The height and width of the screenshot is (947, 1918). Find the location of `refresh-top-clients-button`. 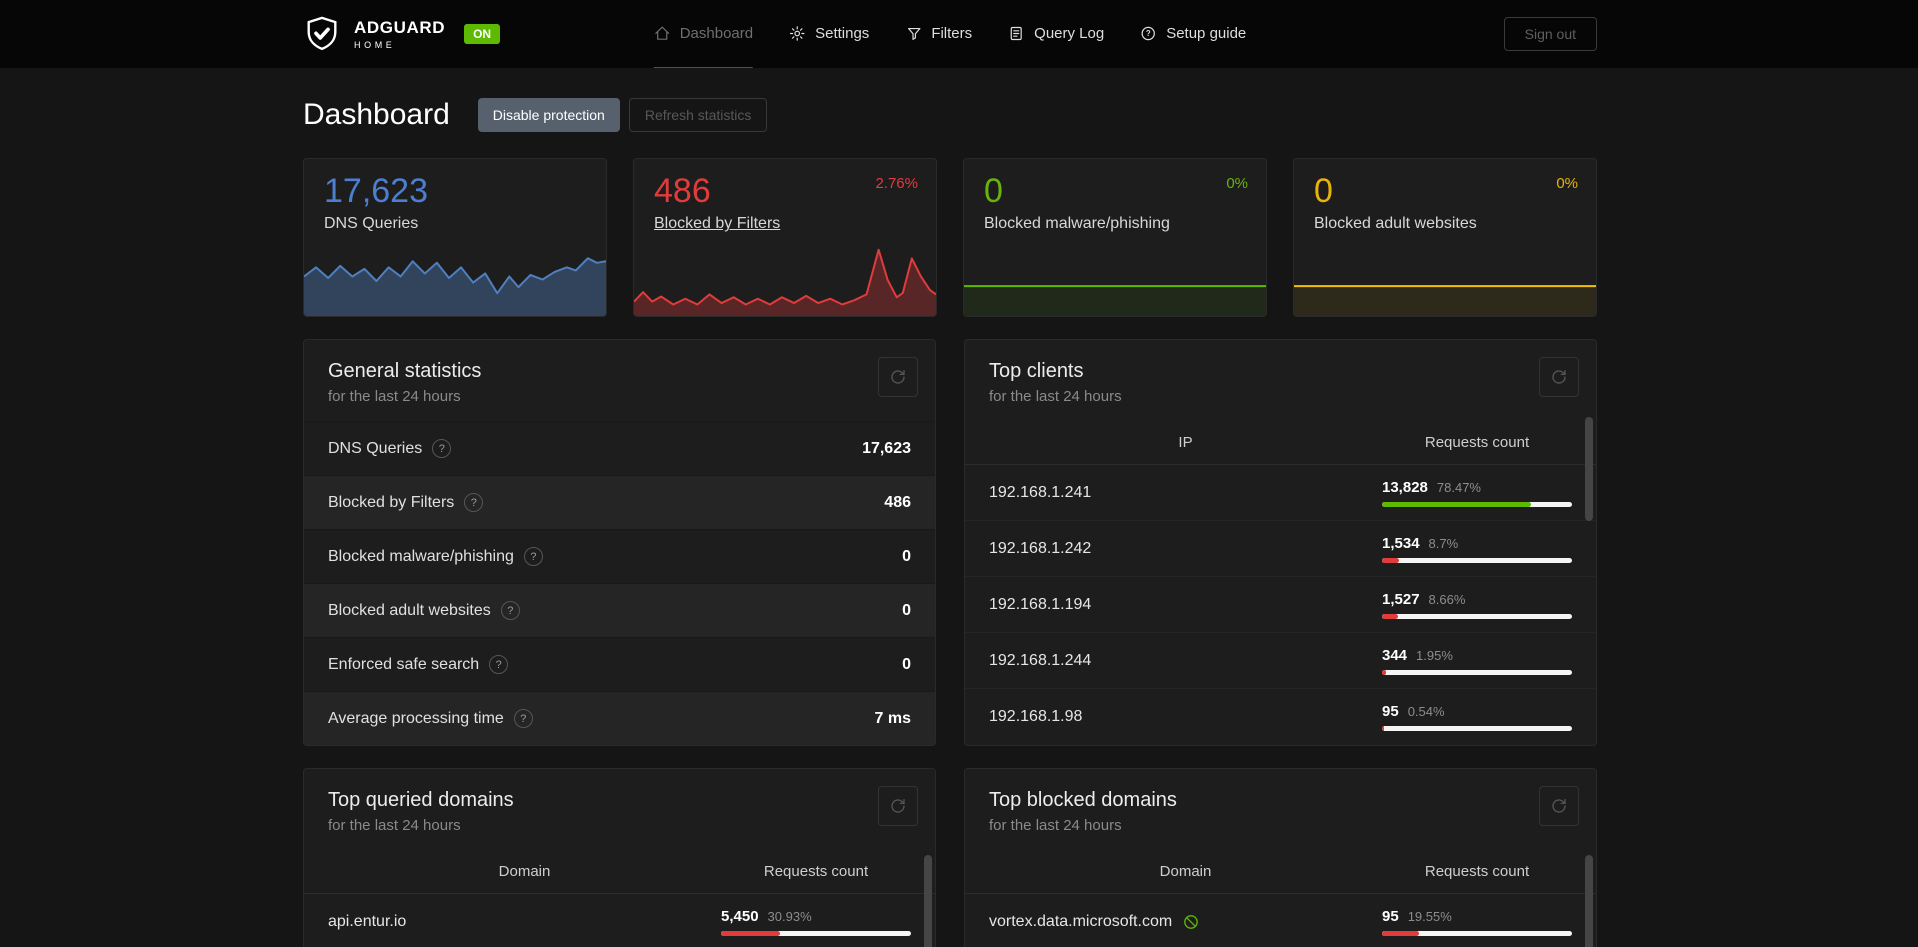

refresh-top-clients-button is located at coordinates (1559, 377).